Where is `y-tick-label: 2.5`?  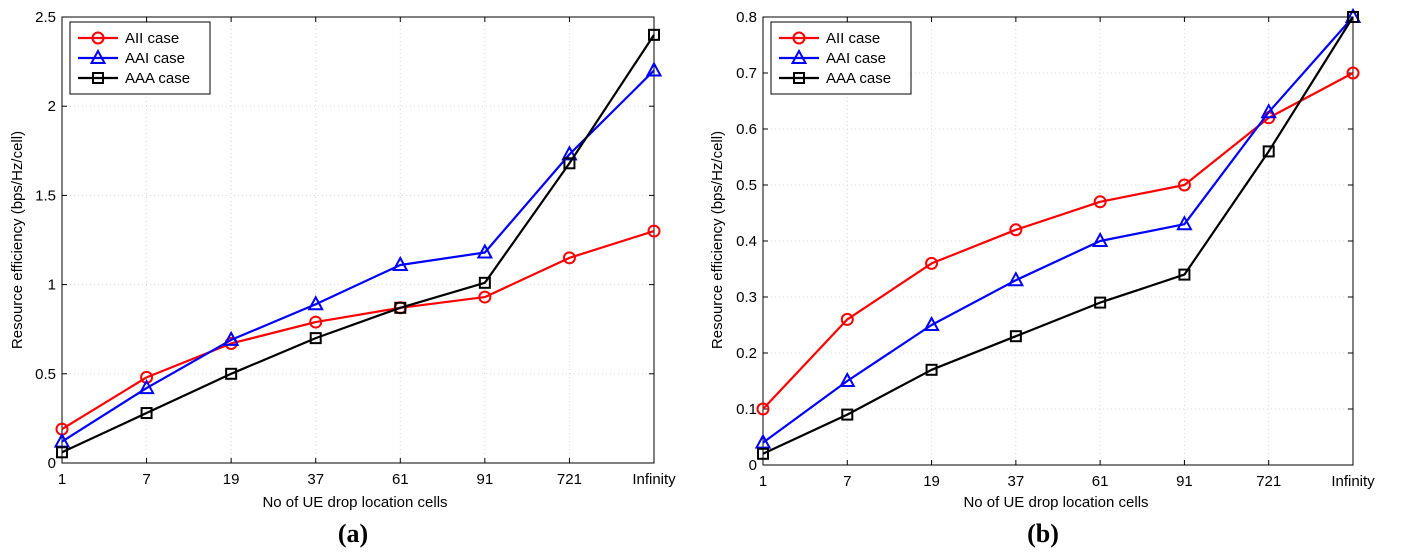
y-tick-label: 2.5 is located at coordinates (45, 17).